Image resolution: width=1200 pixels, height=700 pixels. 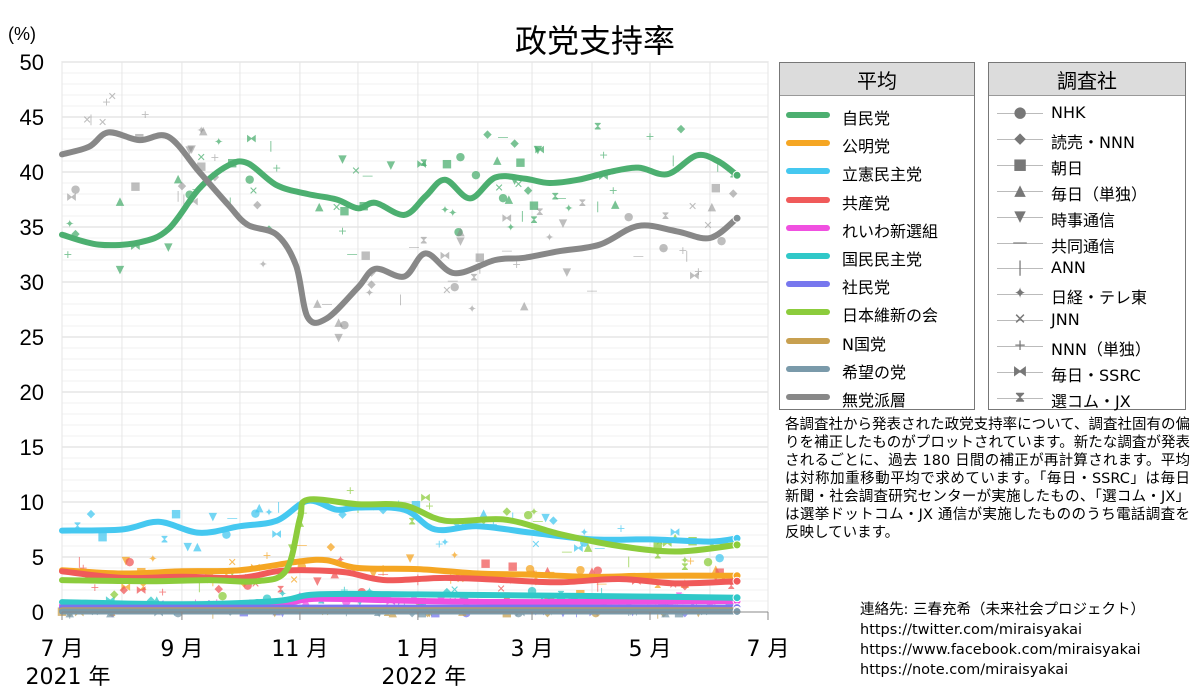 I want to click on source-marker-icon: —, so click(x=1020, y=241).